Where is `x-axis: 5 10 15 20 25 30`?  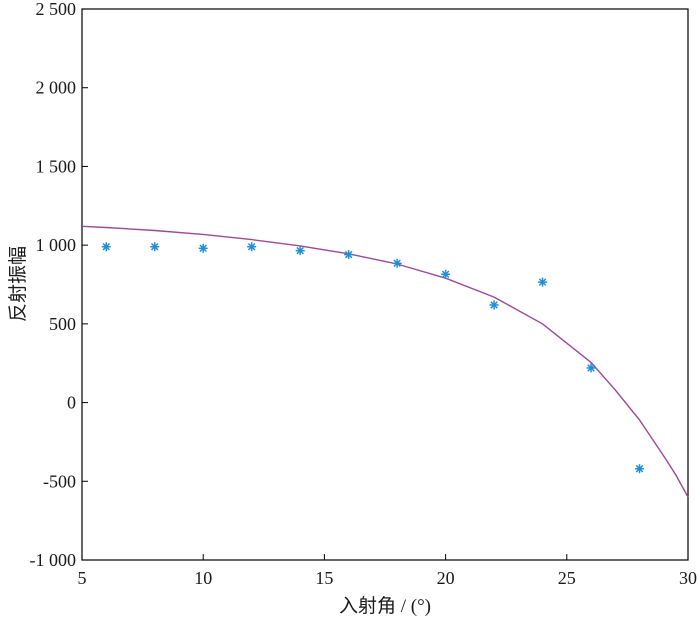 x-axis: 5 10 15 20 25 30 is located at coordinates (387, 571).